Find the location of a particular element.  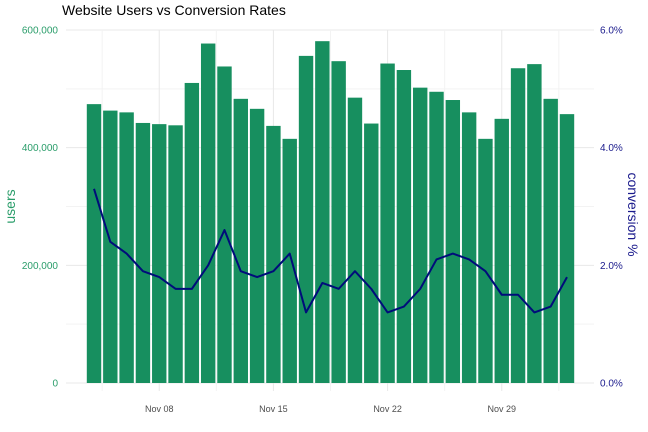

x-tick-label: Nov 08 is located at coordinates (159, 409).